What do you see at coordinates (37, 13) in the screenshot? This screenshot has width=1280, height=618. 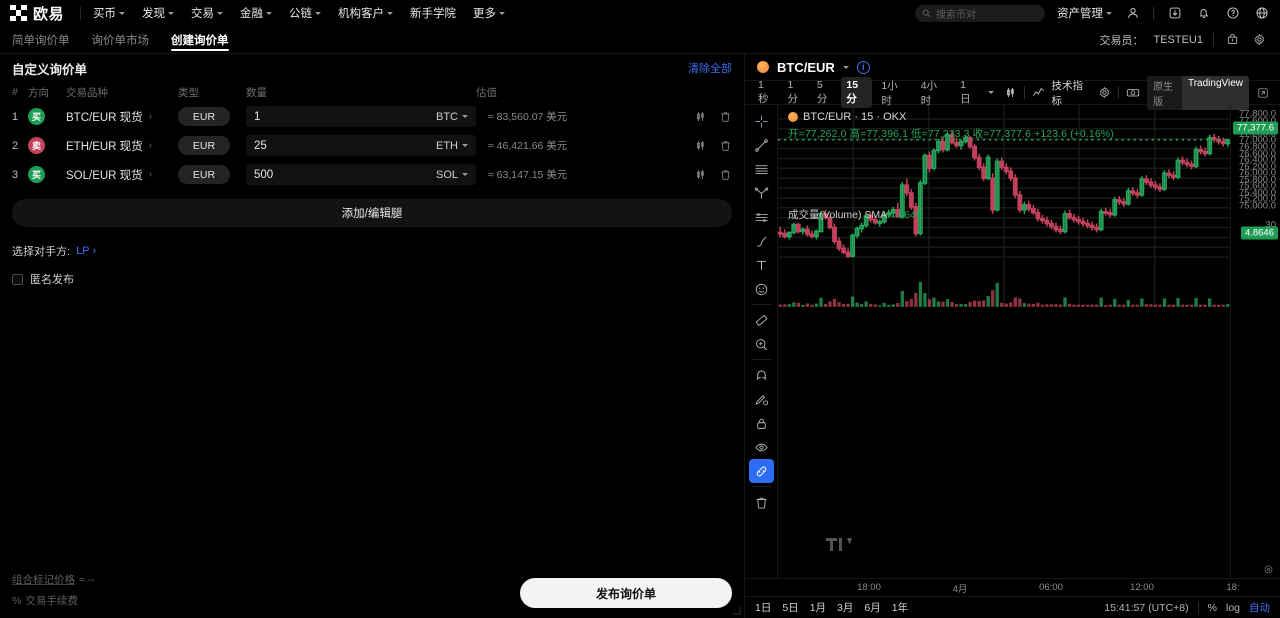 I see `okx-logo: 欧易` at bounding box center [37, 13].